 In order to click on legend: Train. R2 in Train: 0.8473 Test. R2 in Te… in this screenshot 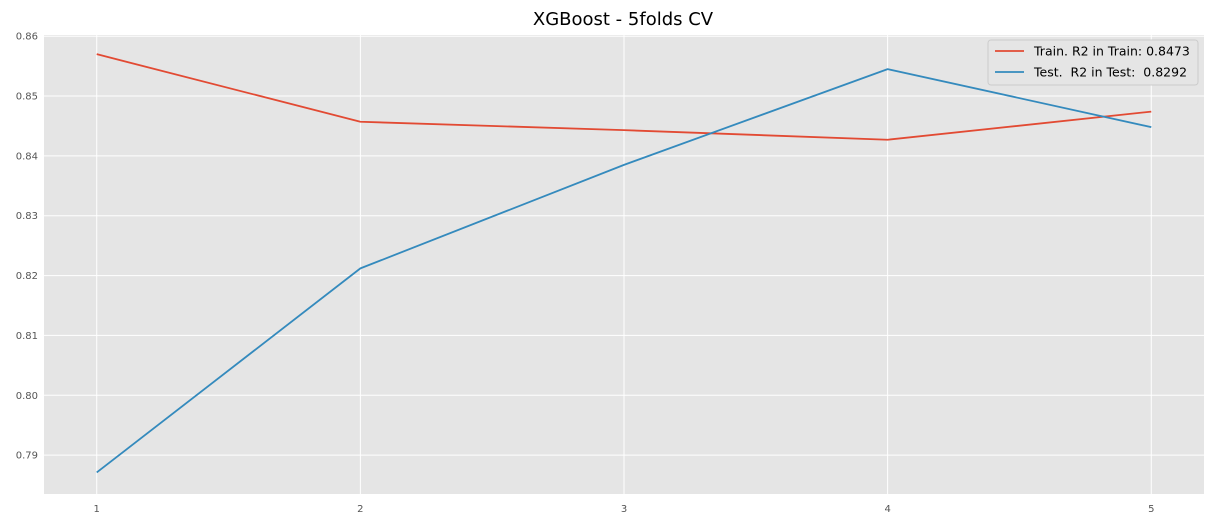, I will do `click(1093, 62)`.